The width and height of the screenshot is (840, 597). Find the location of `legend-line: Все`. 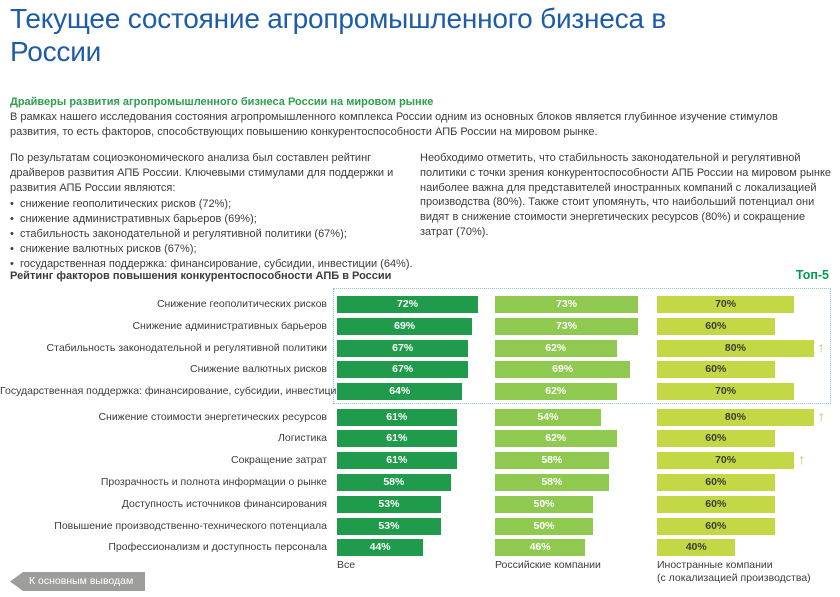

legend-line: Все is located at coordinates (346, 565).